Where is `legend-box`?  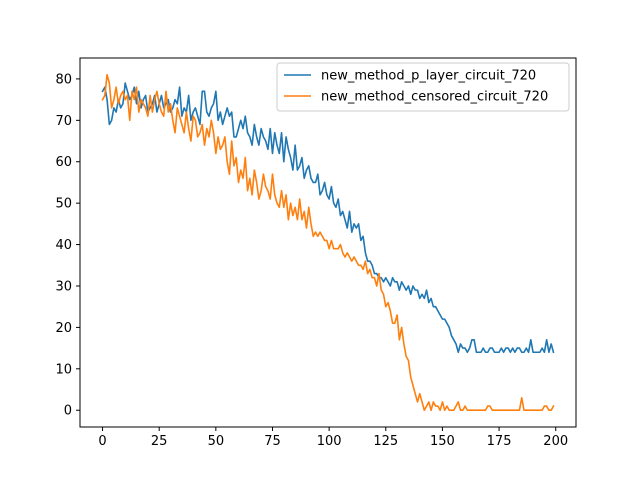
legend-box is located at coordinates (423, 87).